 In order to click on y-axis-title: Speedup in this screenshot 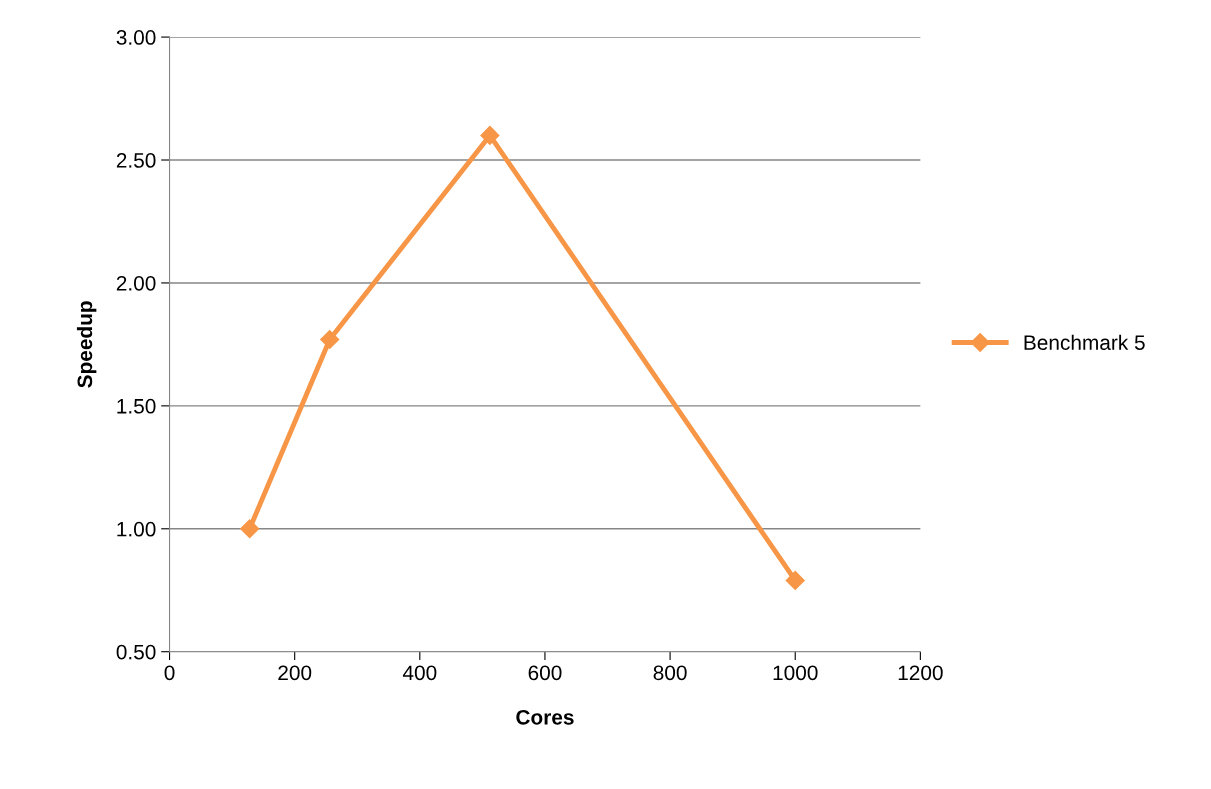, I will do `click(86, 344)`.